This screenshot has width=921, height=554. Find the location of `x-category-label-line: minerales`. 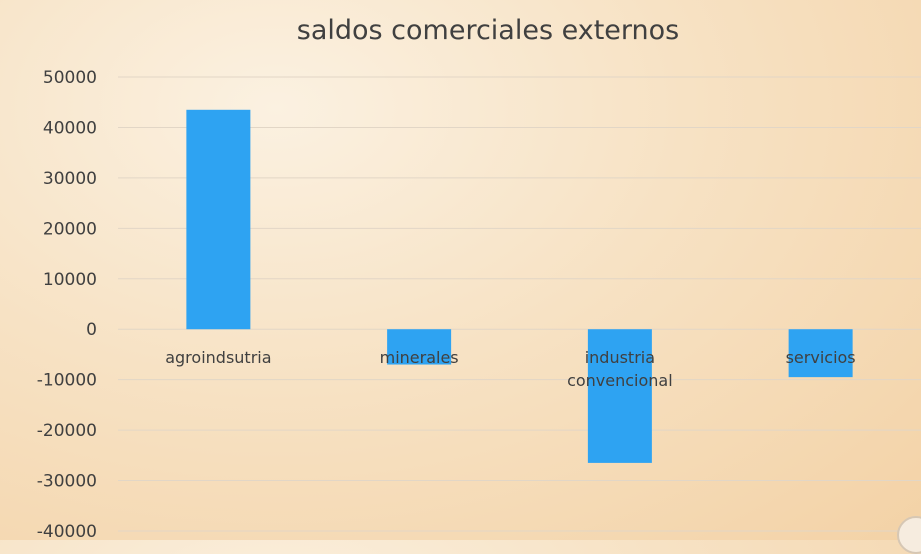

x-category-label-line: minerales is located at coordinates (419, 357).